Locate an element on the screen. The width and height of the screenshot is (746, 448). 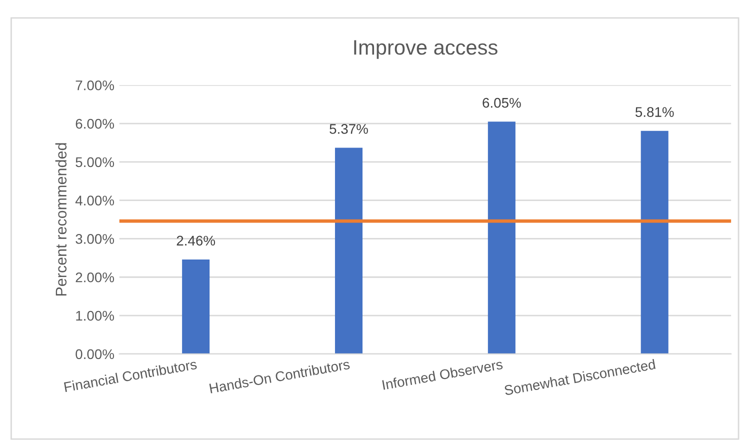
y-axis-title: Percent recommended is located at coordinates (61, 219).